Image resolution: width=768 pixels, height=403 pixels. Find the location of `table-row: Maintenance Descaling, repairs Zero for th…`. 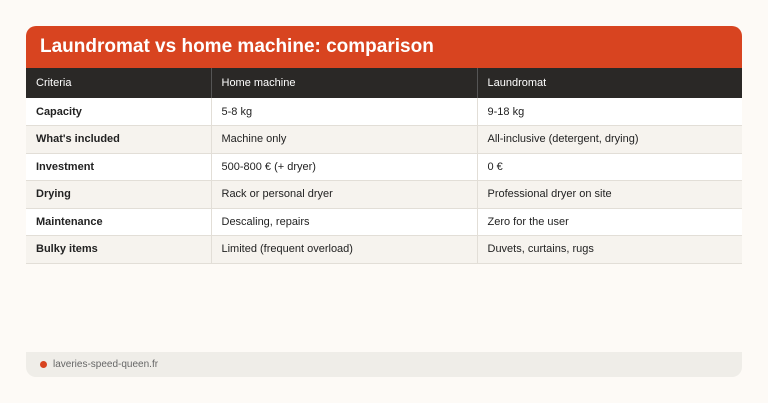

table-row: Maintenance Descaling, repairs Zero for th… is located at coordinates (384, 222).